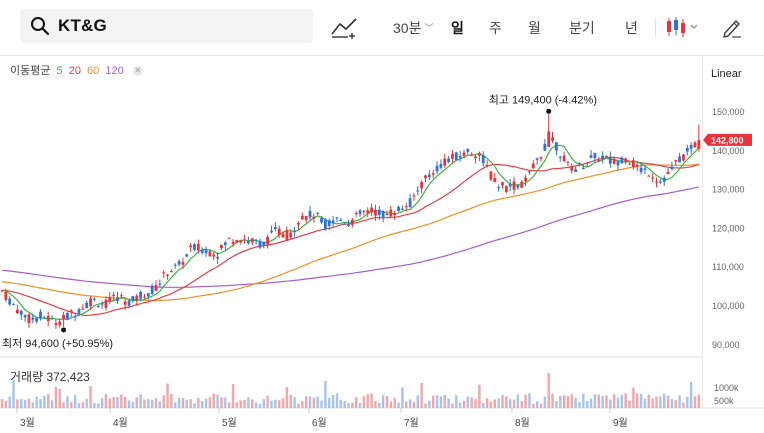  Describe the element at coordinates (166, 26) in the screenshot. I see `stock-search-box: KT&G` at that location.